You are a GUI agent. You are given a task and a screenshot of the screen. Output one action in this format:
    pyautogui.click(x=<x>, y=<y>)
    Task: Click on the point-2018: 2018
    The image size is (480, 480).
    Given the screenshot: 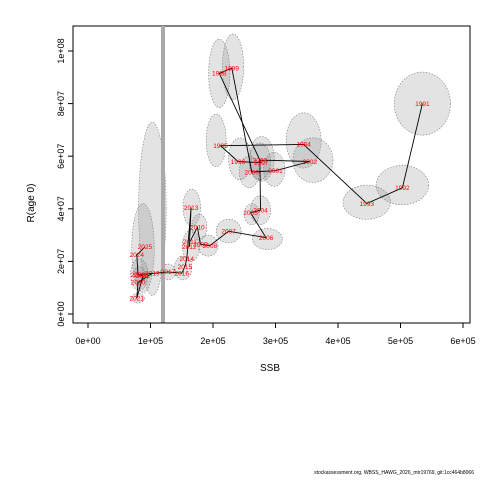 What is the action you would take?
    pyautogui.click(x=141, y=275)
    